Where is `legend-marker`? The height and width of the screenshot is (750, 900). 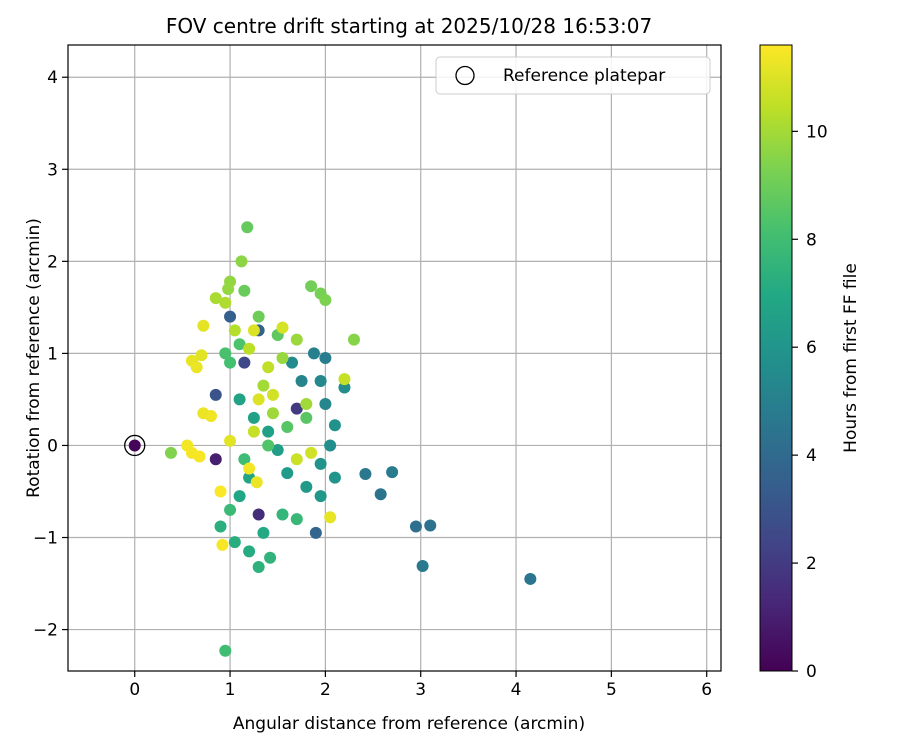
legend-marker is located at coordinates (465, 75).